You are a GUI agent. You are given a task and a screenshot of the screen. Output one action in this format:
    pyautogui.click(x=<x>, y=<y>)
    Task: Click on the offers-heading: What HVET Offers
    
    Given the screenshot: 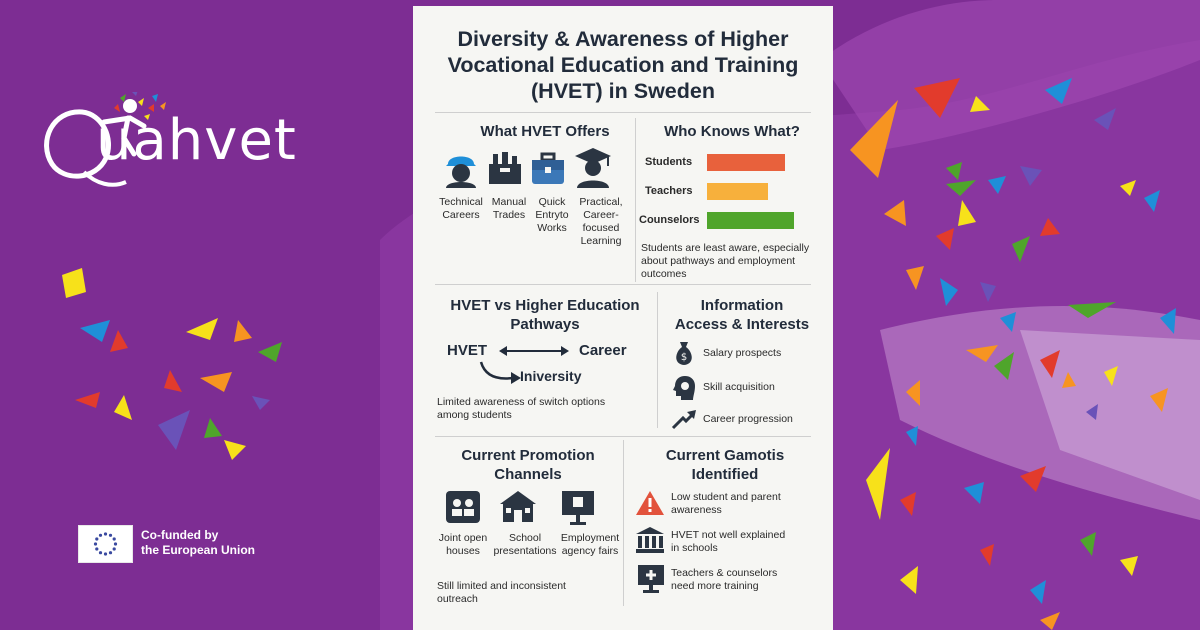 What is the action you would take?
    pyautogui.click(x=545, y=131)
    